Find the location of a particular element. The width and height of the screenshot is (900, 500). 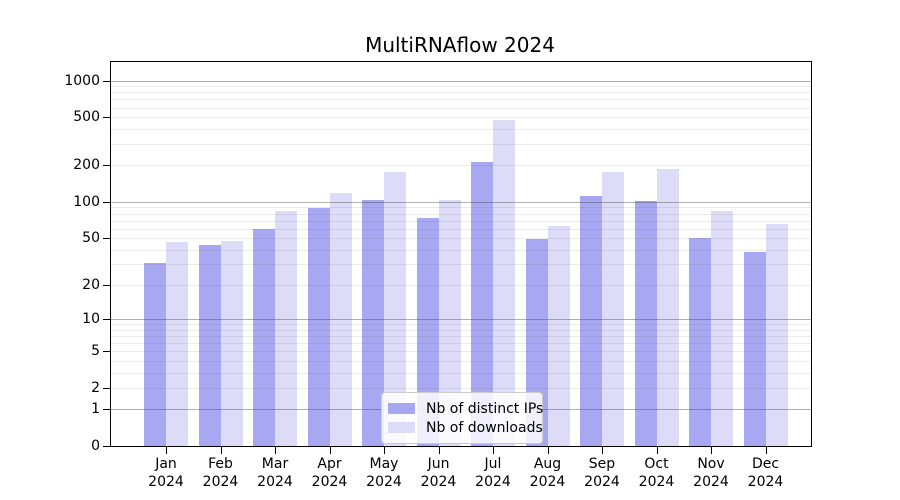

bar-ips-jan is located at coordinates (155, 354).